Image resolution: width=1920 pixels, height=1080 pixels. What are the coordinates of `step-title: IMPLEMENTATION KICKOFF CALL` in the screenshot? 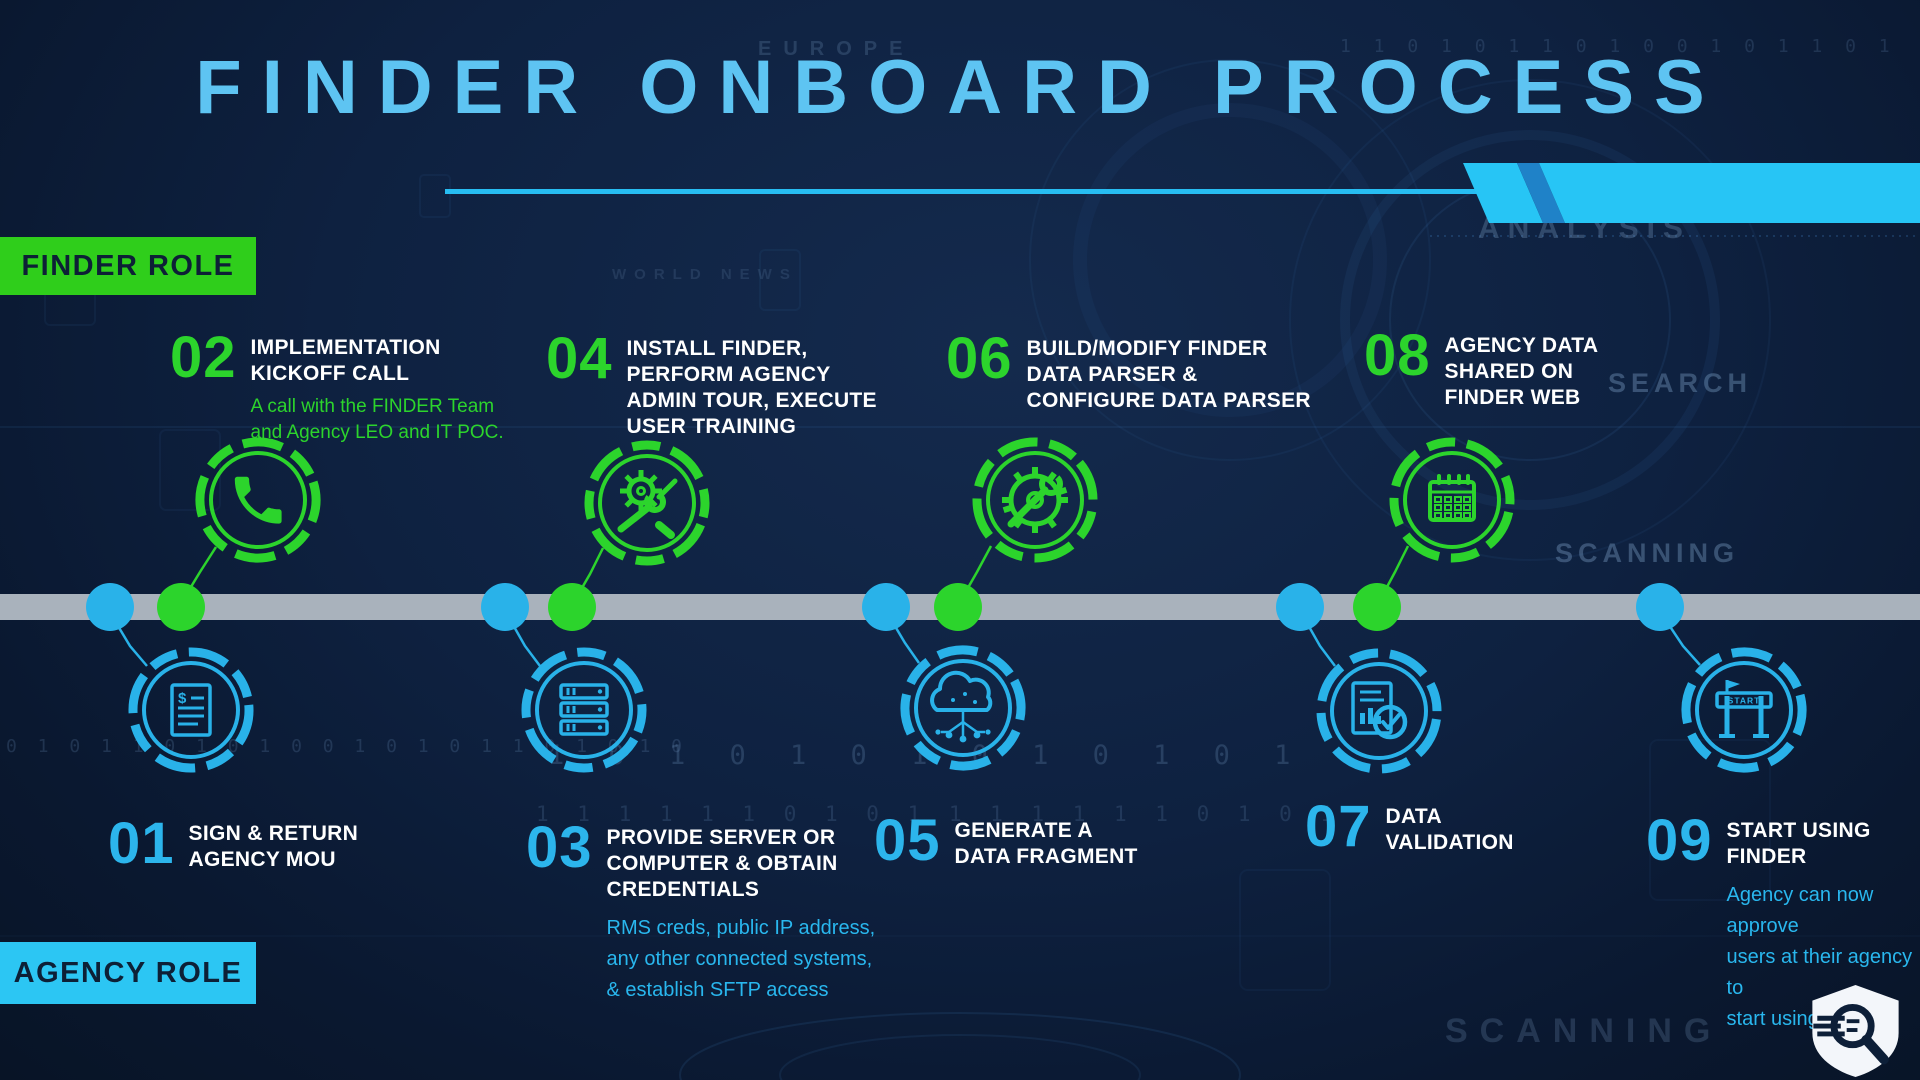 It's located at (345, 360).